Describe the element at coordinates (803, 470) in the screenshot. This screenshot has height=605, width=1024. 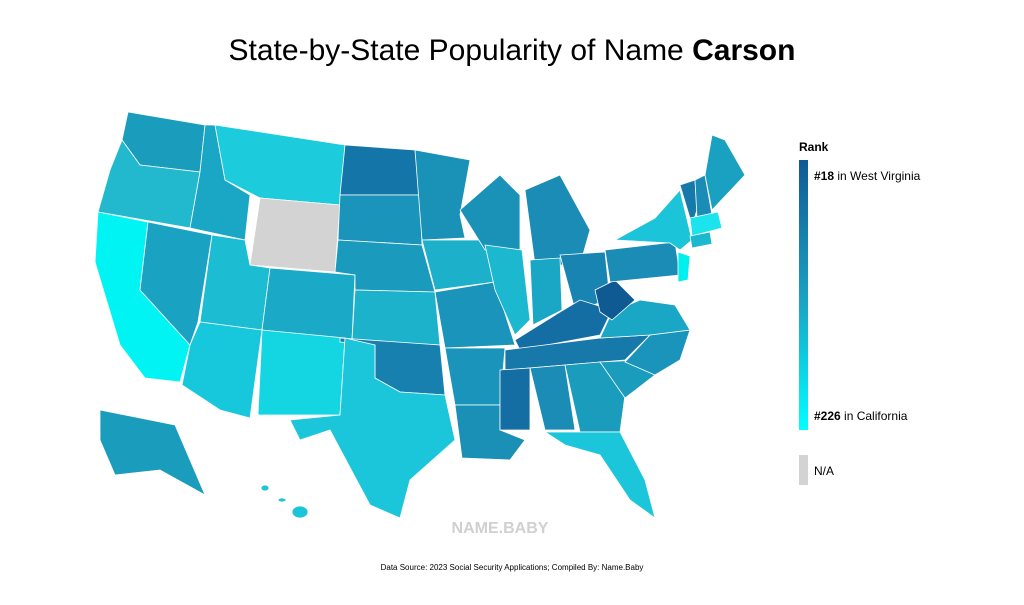
I see `legend-na-swatch` at that location.